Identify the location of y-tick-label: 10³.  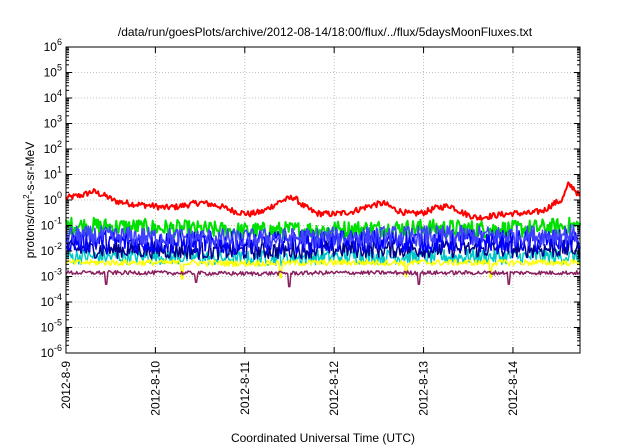
(53, 122).